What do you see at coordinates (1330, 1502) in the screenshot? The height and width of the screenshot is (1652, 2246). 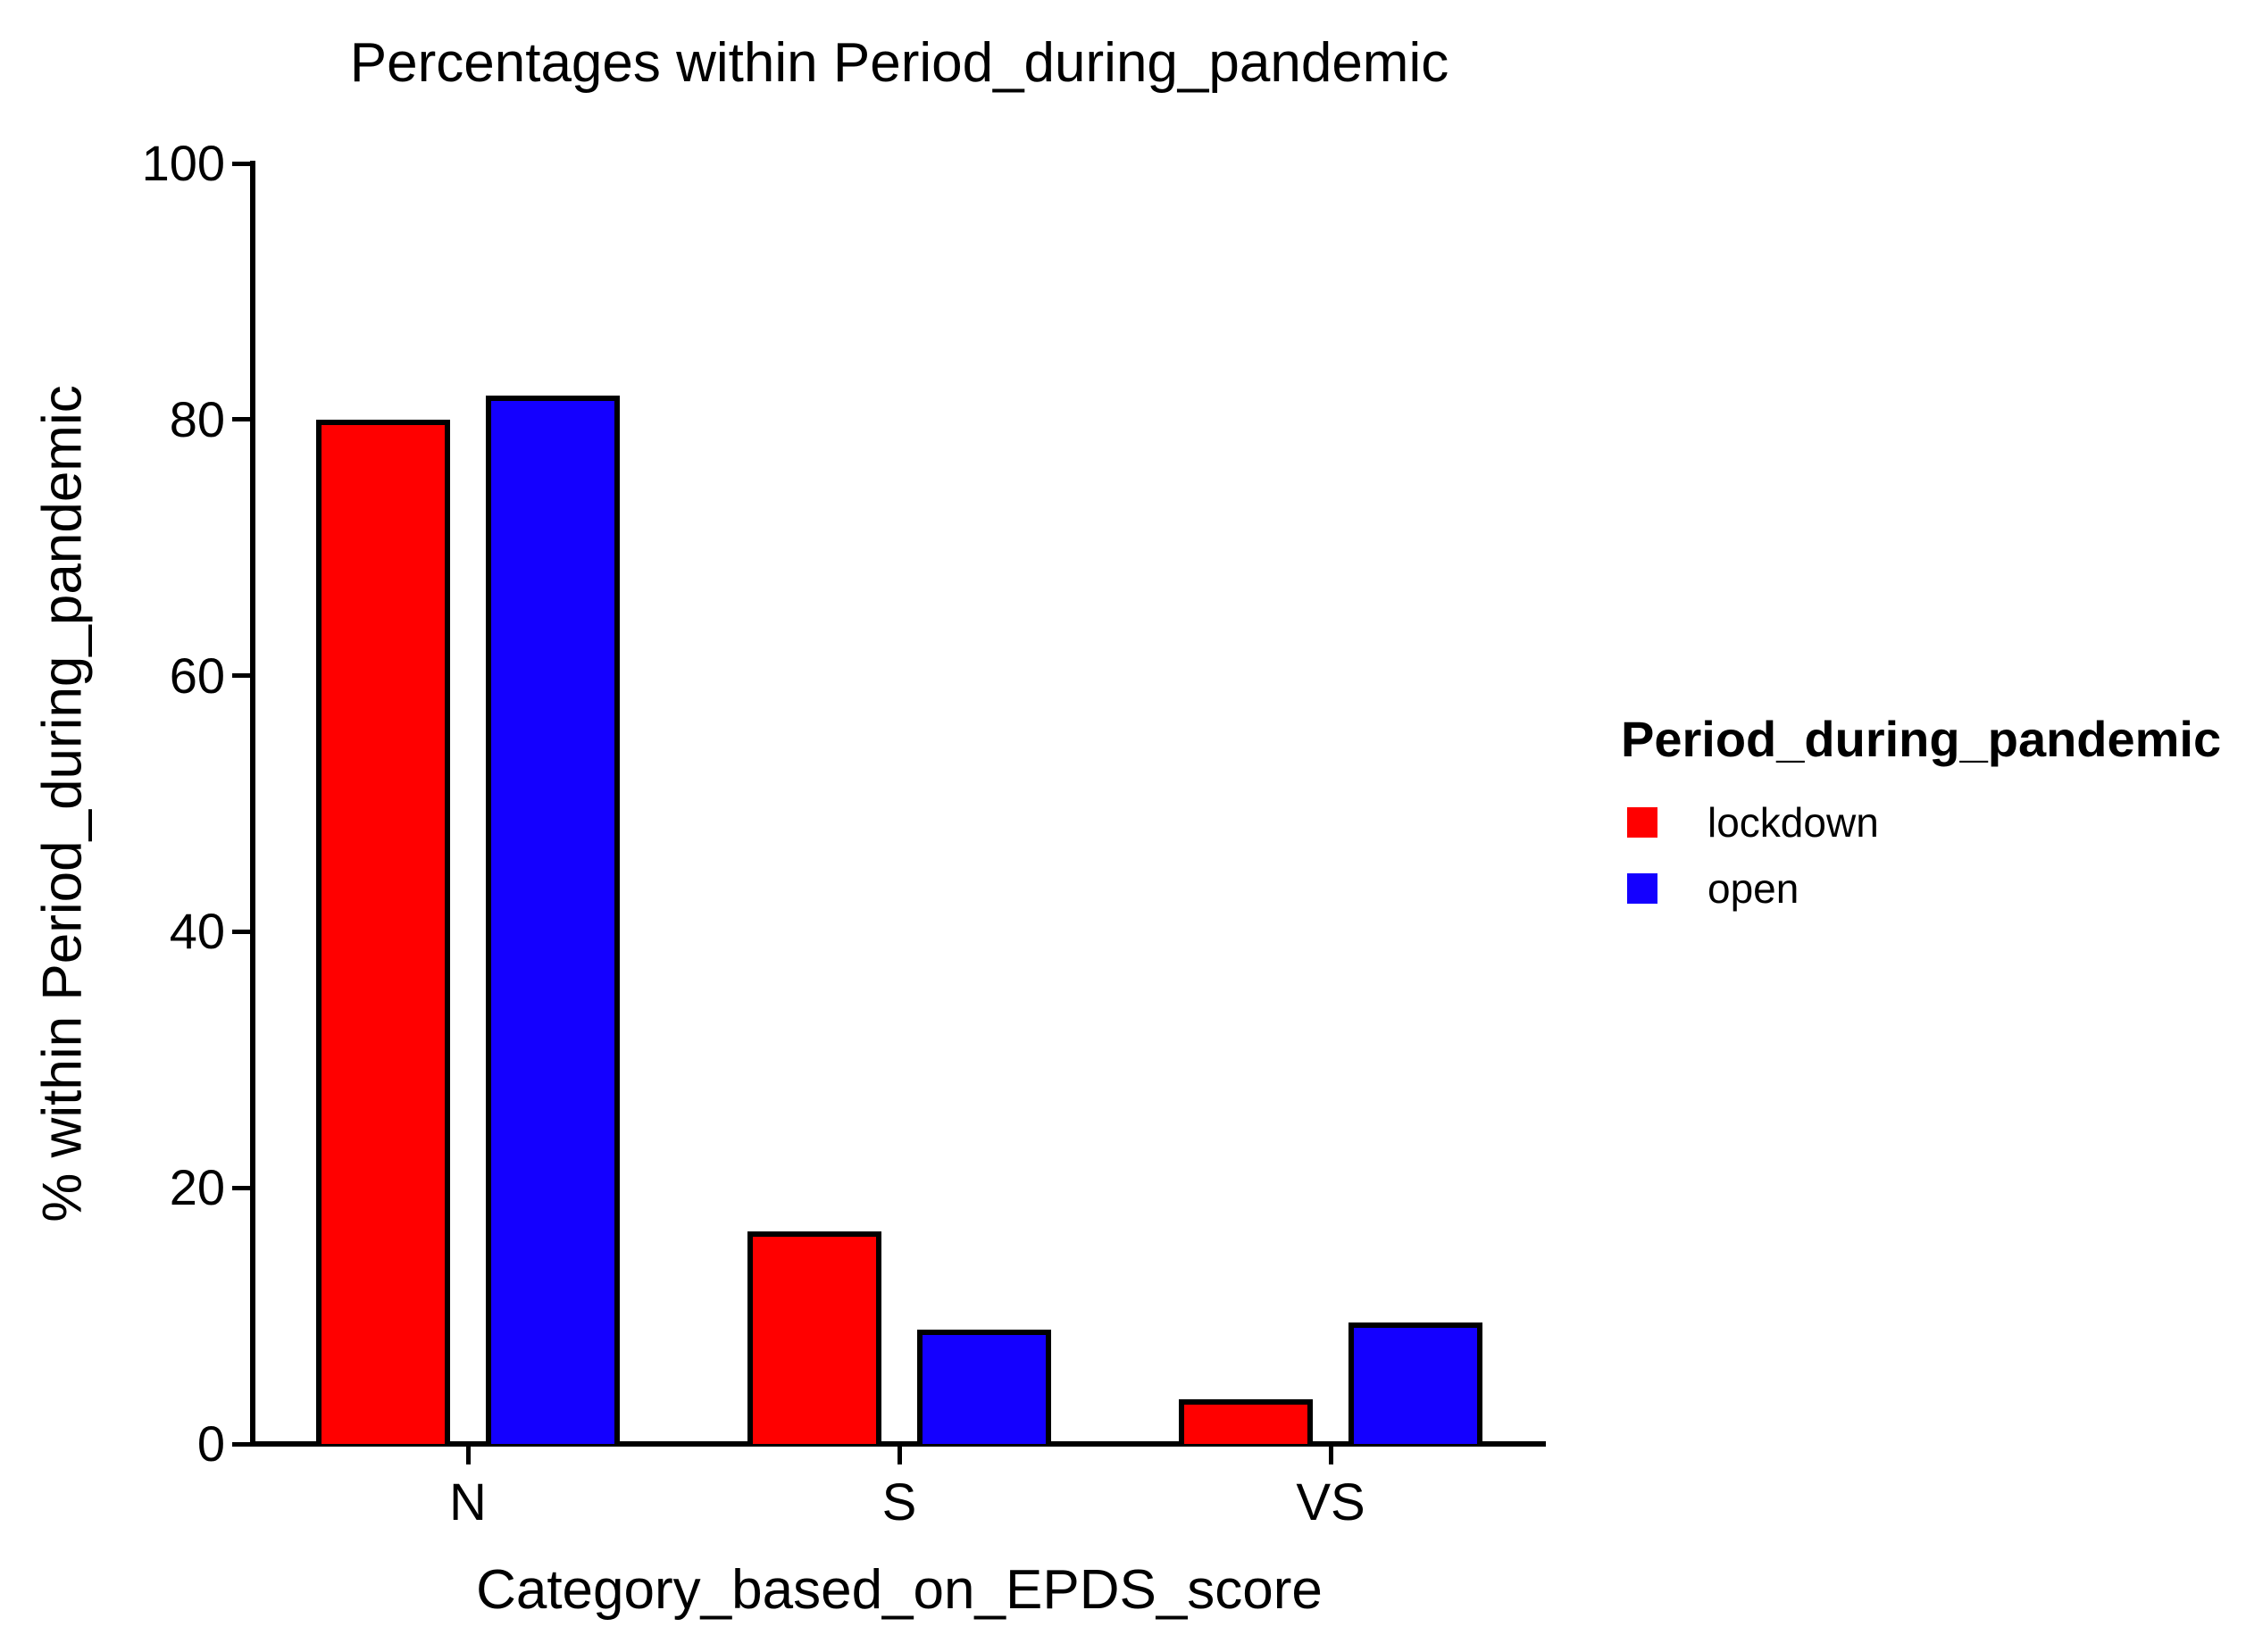 I see `x-tick-label-VS: VS` at bounding box center [1330, 1502].